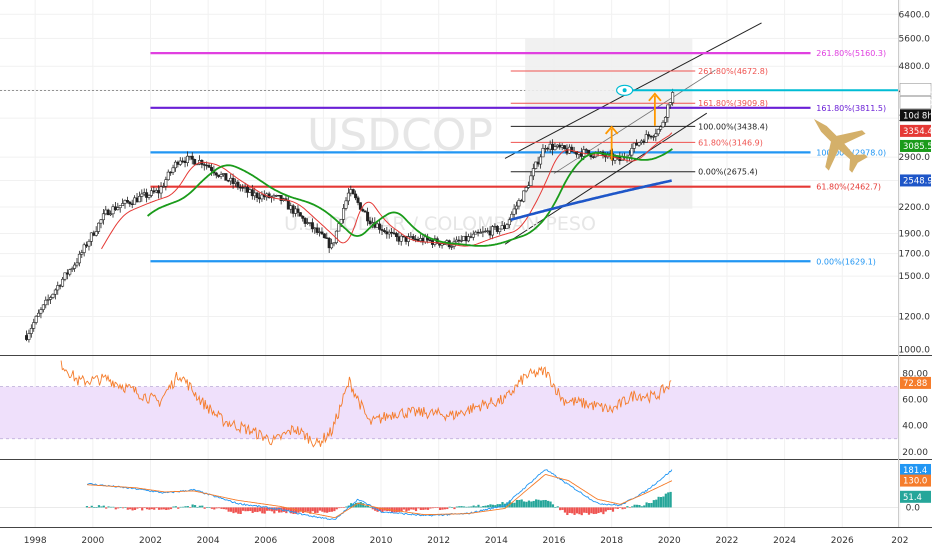 This screenshot has height=550, width=932. I want to click on macd-signal-line, so click(380, 496).